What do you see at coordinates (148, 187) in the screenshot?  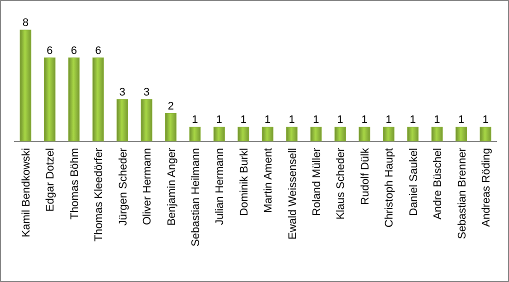 I see `x-tick-label: Oliver Hermann` at bounding box center [148, 187].